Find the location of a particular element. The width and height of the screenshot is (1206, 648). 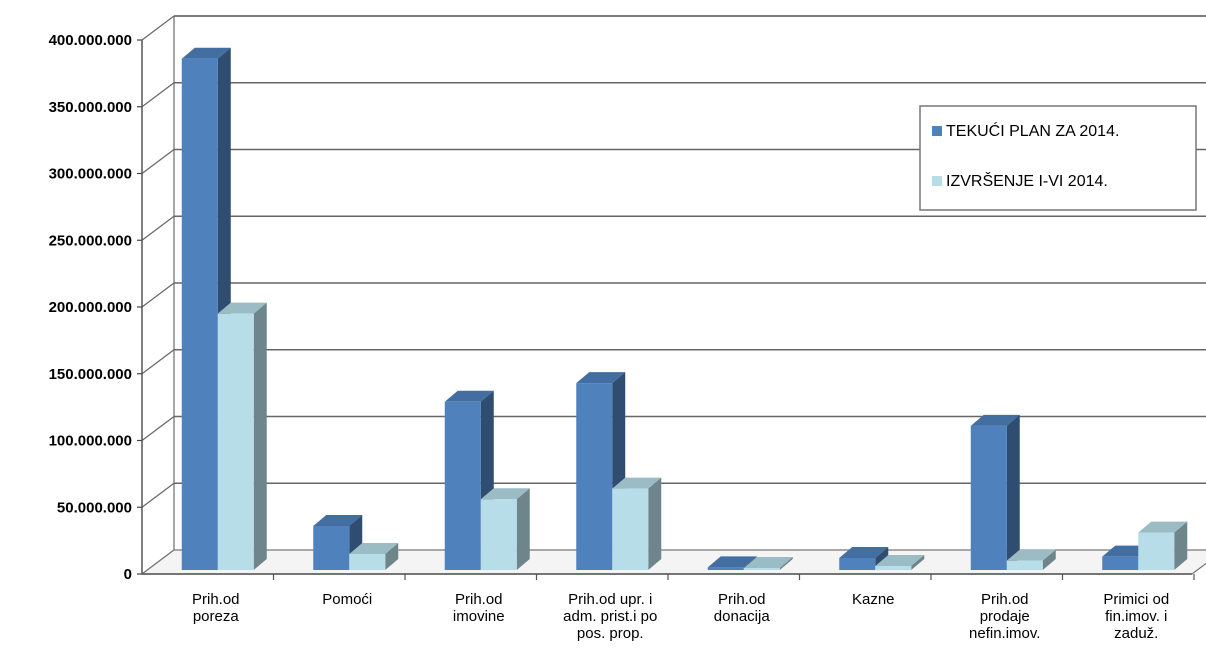

legend-label: TEKUĆI PLAN ZA 2014. is located at coordinates (1032, 130).